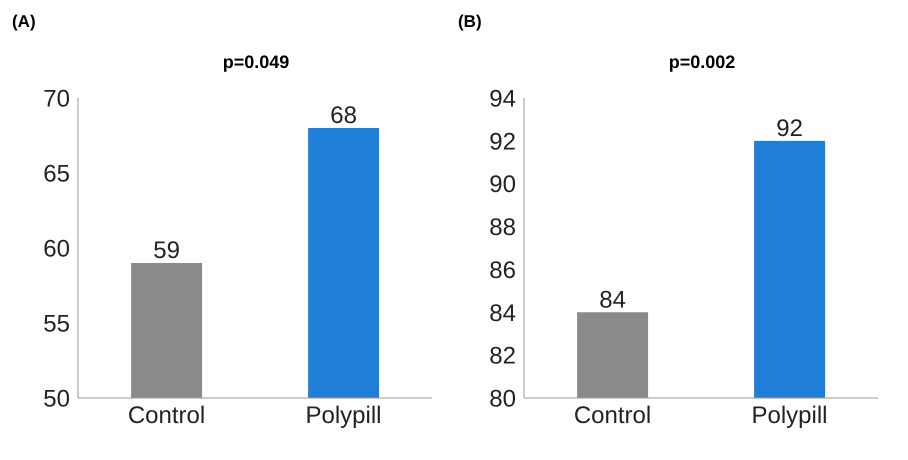 The image size is (908, 460). Describe the element at coordinates (56, 174) in the screenshot. I see `y-tick-label: 65` at that location.